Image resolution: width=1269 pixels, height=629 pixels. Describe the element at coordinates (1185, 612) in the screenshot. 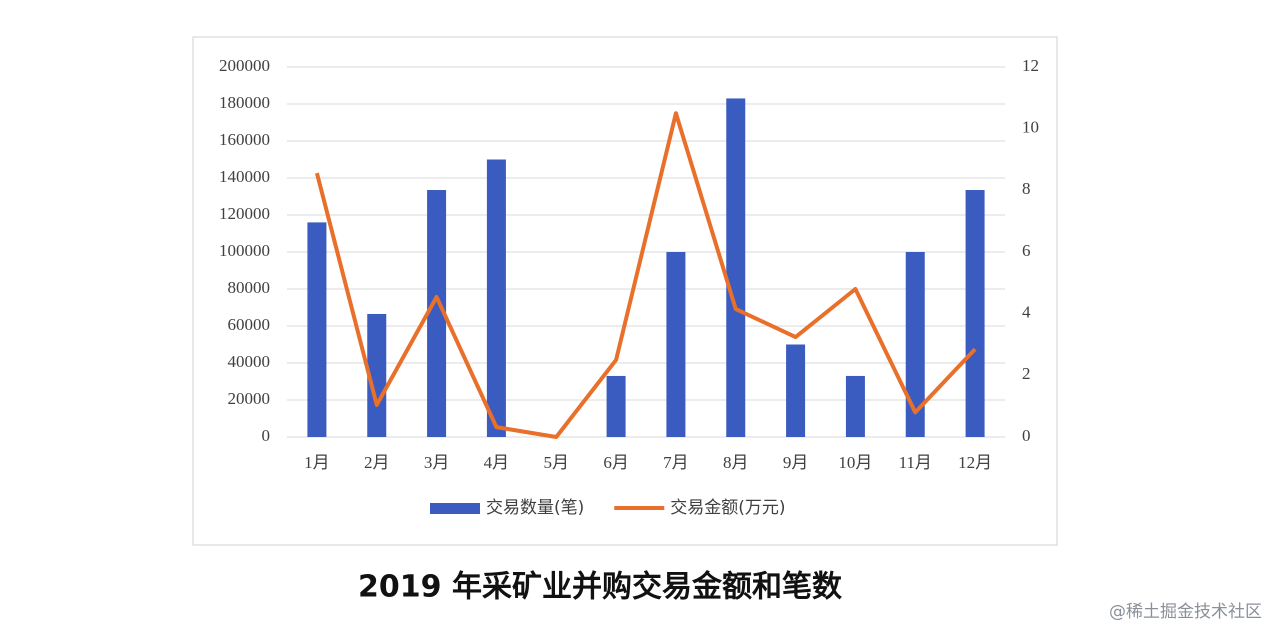

I see `watermark: @稀土掘金技术社区` at that location.